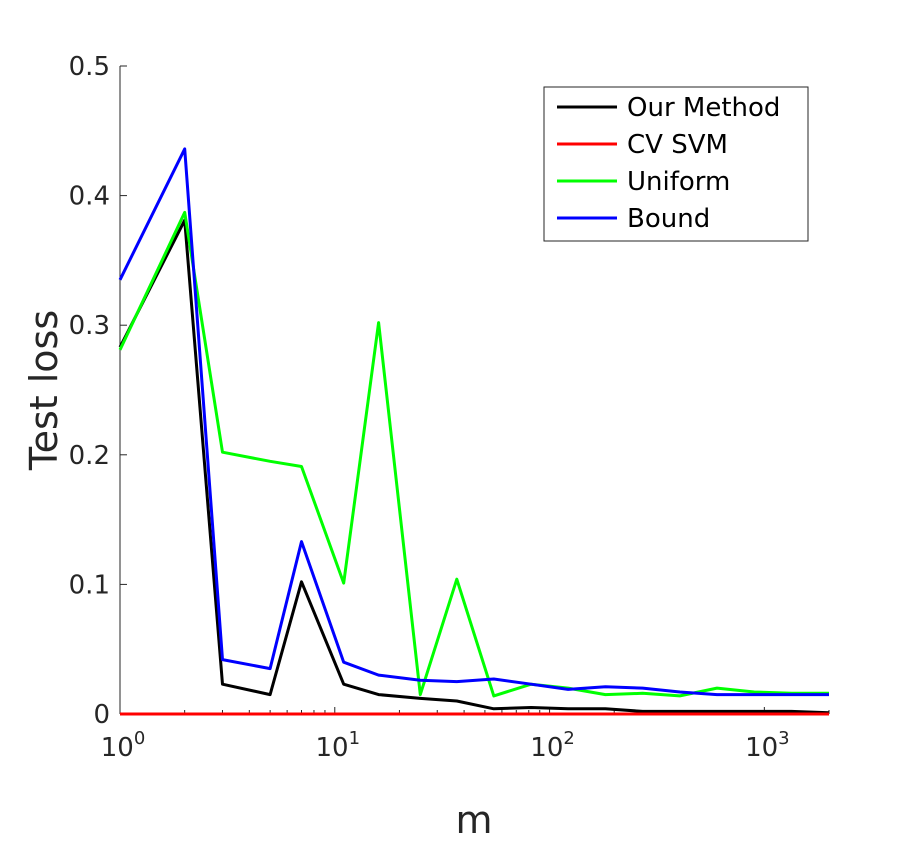  I want to click on legend: Our Method CV SVM Uniform Bound, so click(676, 164).